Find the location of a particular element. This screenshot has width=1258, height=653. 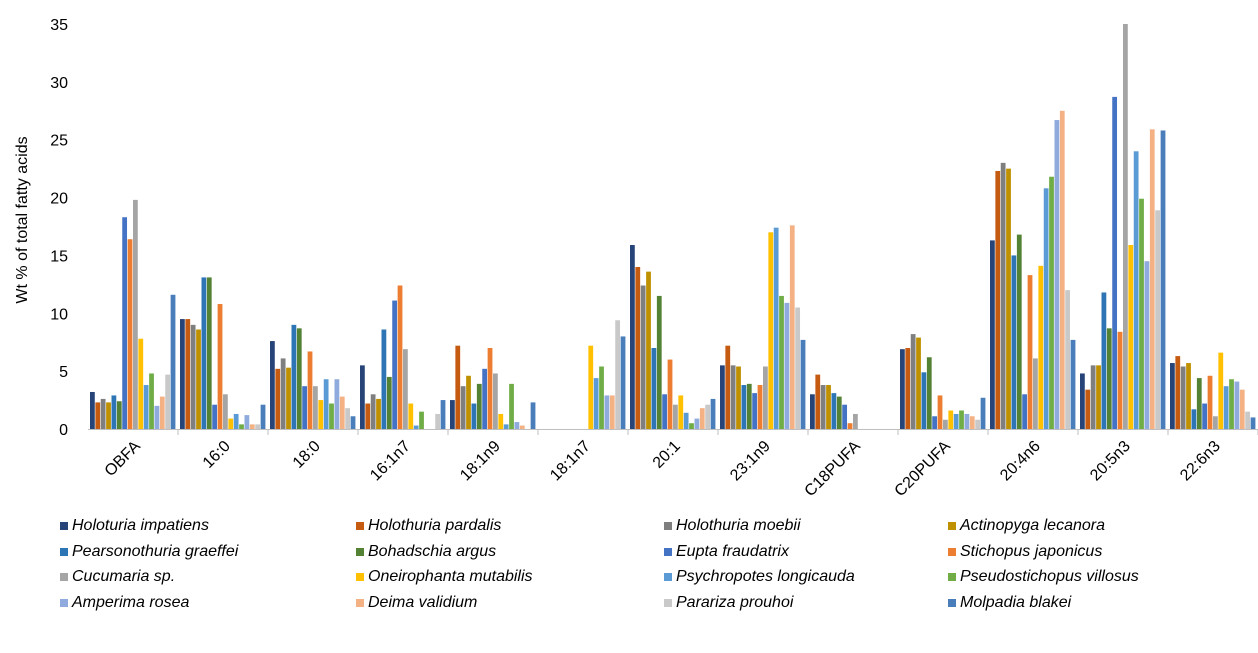

legend-item: Psychropotes longicauda is located at coordinates (759, 577).